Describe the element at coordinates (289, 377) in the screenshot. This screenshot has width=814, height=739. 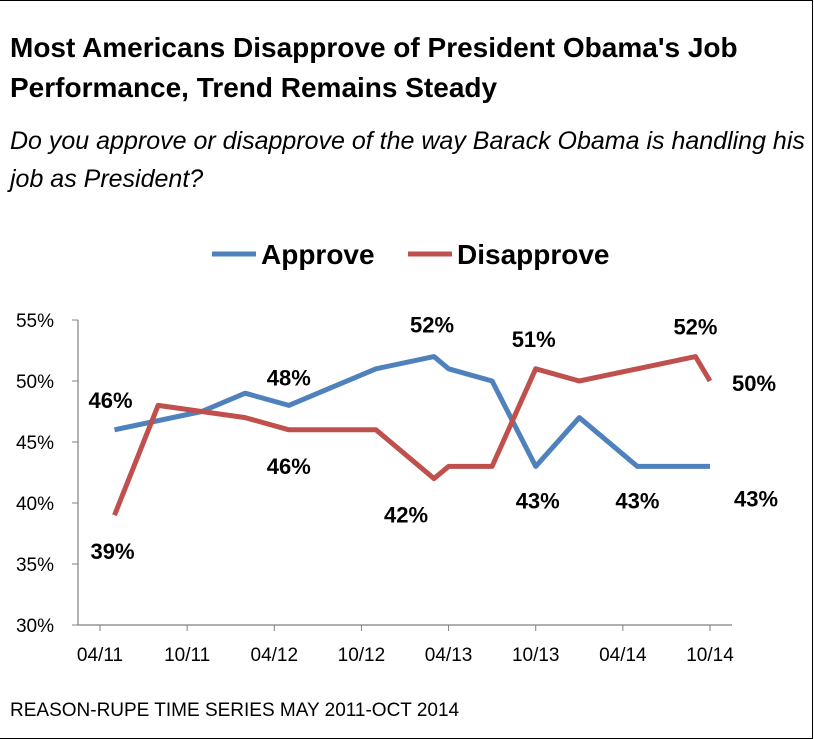
I see `data-label: 48%` at that location.